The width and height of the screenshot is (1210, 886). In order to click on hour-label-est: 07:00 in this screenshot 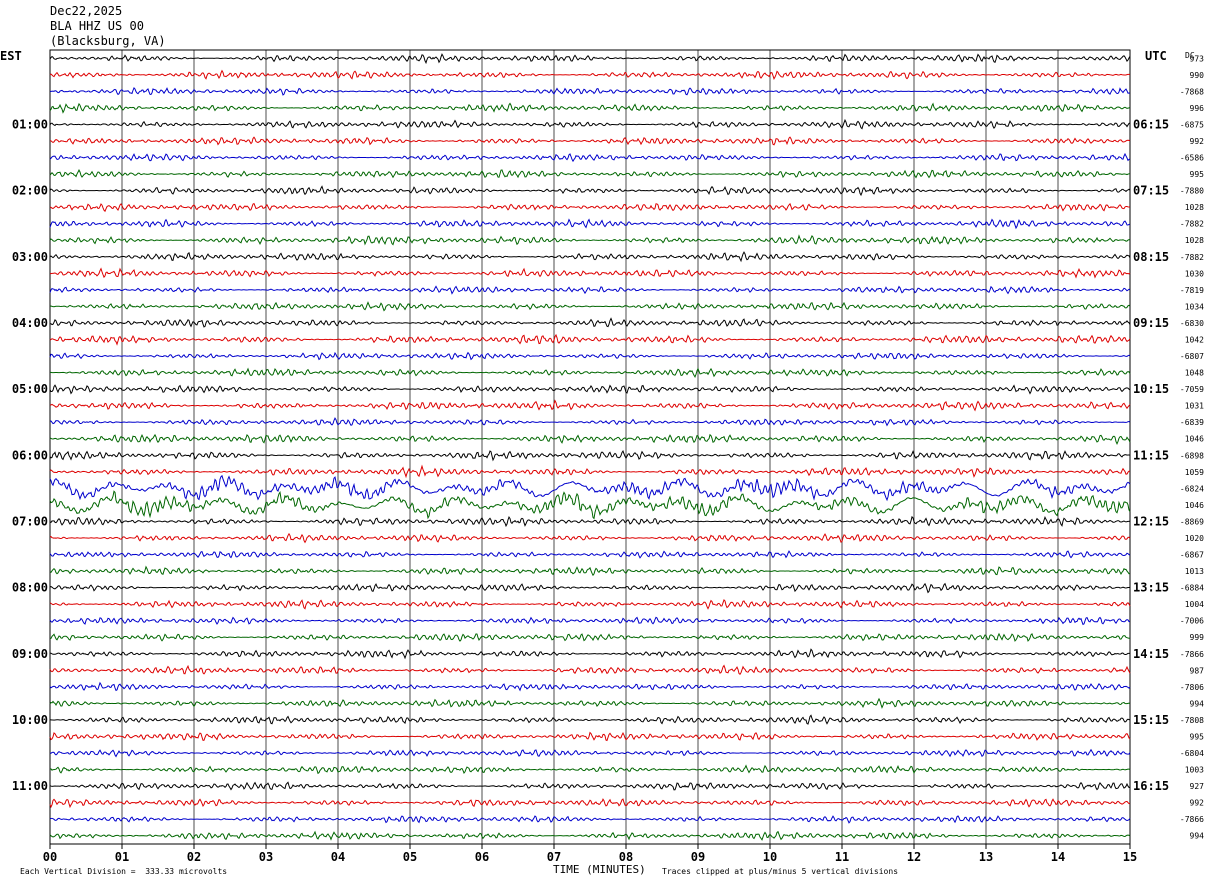, I will do `click(30, 521)`.